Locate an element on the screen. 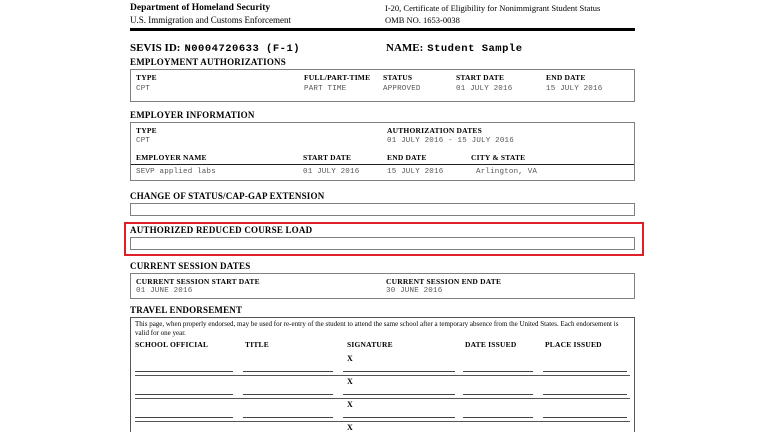  col-header-employer-name: EMPLOYER NAME is located at coordinates (171, 157).